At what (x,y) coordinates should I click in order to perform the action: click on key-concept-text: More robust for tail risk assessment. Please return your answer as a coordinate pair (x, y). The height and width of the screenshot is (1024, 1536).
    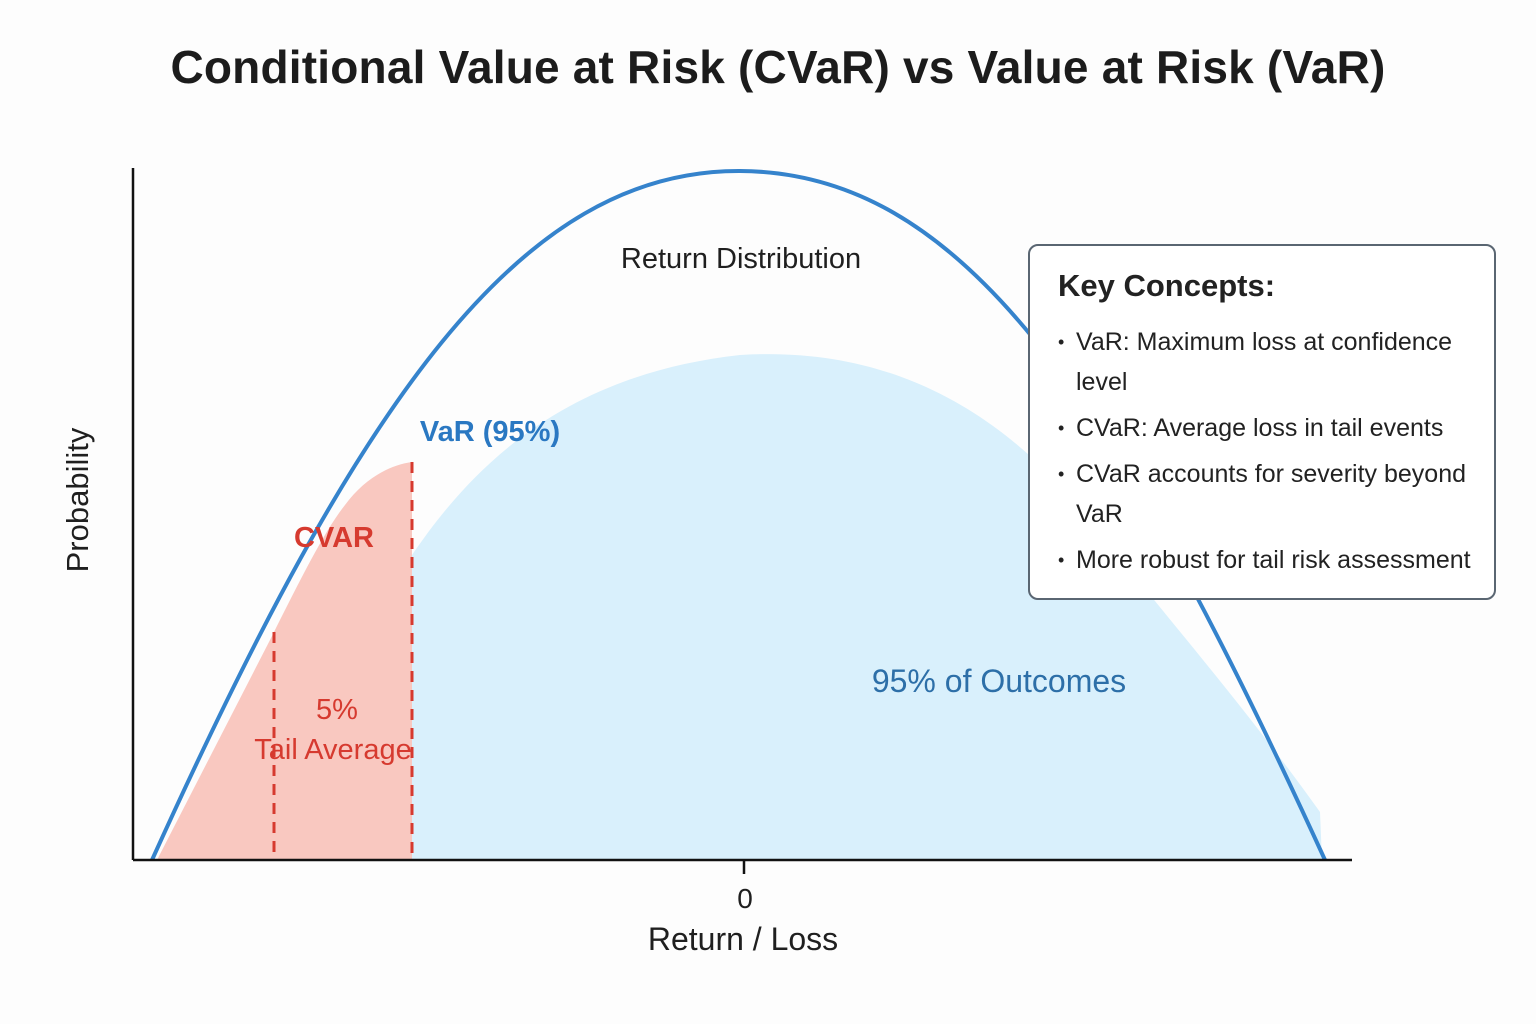
    Looking at the image, I should click on (1273, 560).